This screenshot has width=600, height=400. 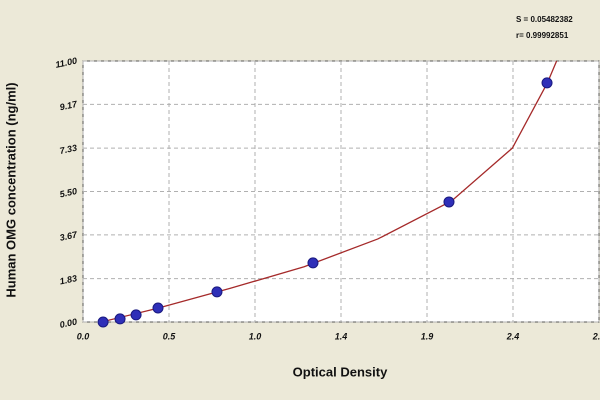 I want to click on y-tick-label: 0.00, so click(x=68, y=322).